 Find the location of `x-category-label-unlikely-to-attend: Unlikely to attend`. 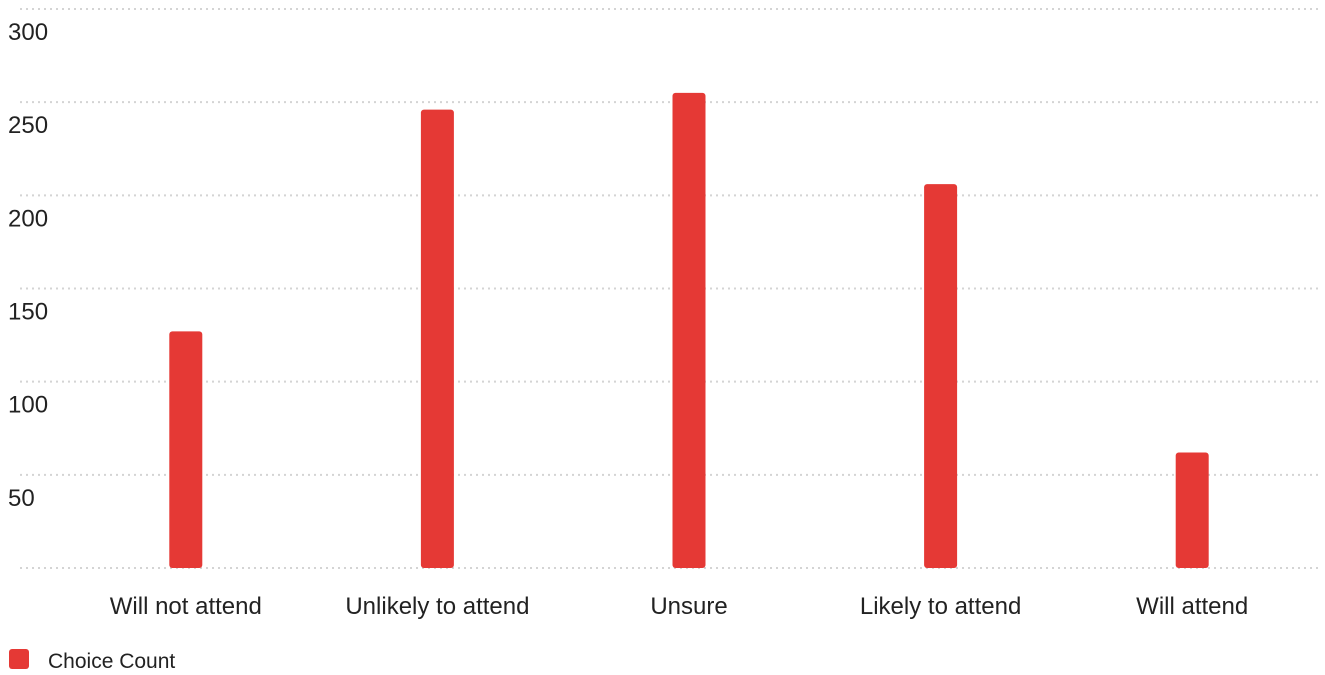

x-category-label-unlikely-to-attend: Unlikely to attend is located at coordinates (437, 606).